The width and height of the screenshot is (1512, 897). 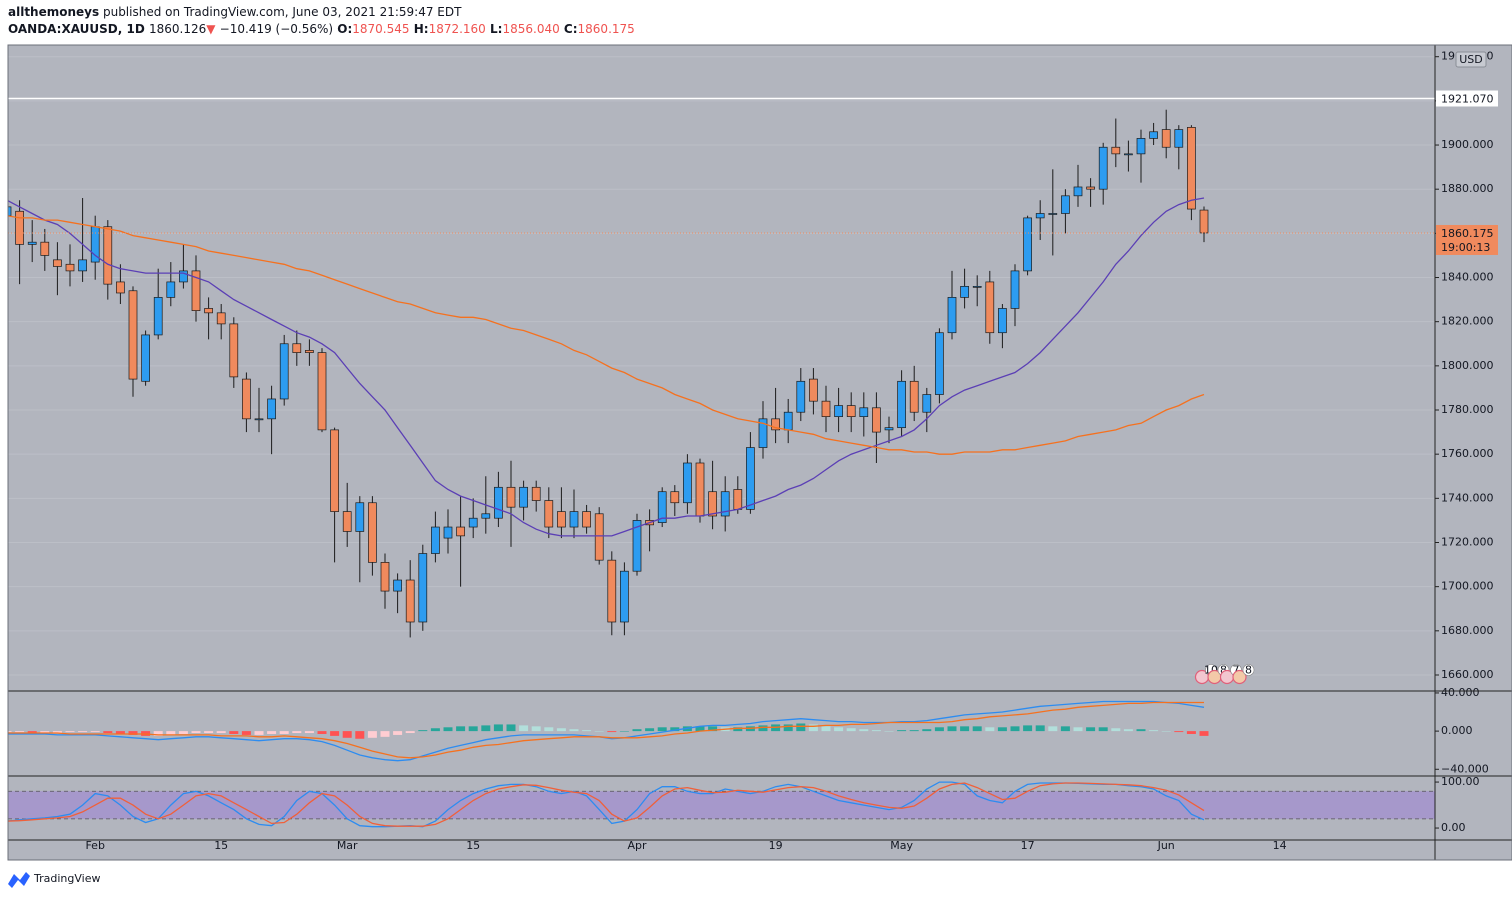 I want to click on high-label: H:, so click(x=421, y=29).